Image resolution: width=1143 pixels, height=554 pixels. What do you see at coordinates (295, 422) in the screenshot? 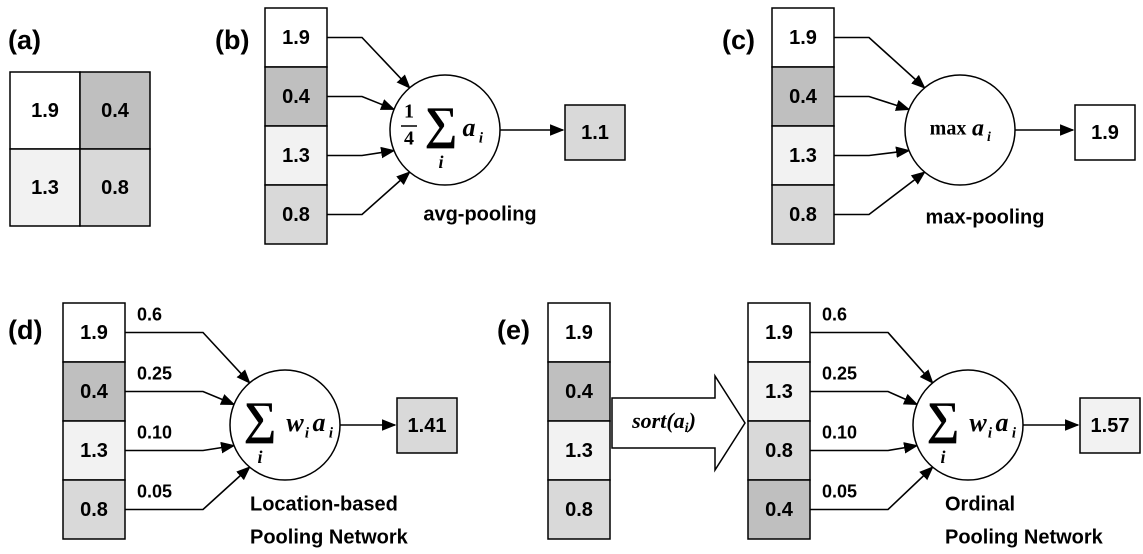
I see `weight-symbol: w` at bounding box center [295, 422].